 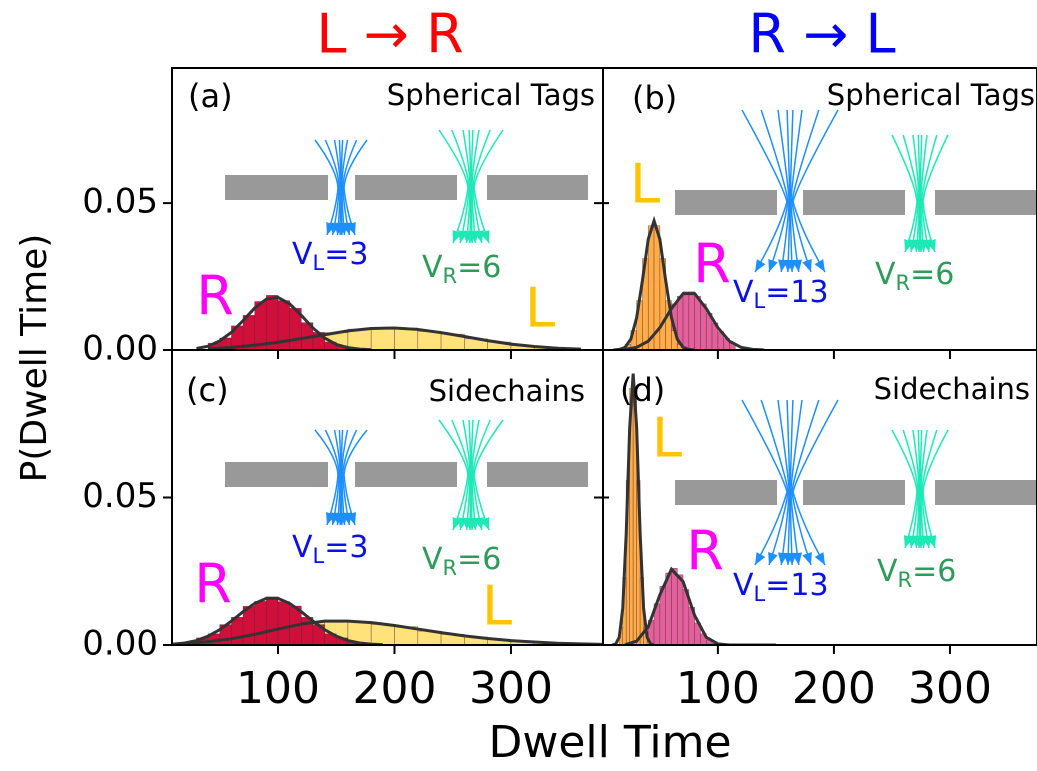 I want to click on flow-label-rest: =13, so click(x=796, y=585).